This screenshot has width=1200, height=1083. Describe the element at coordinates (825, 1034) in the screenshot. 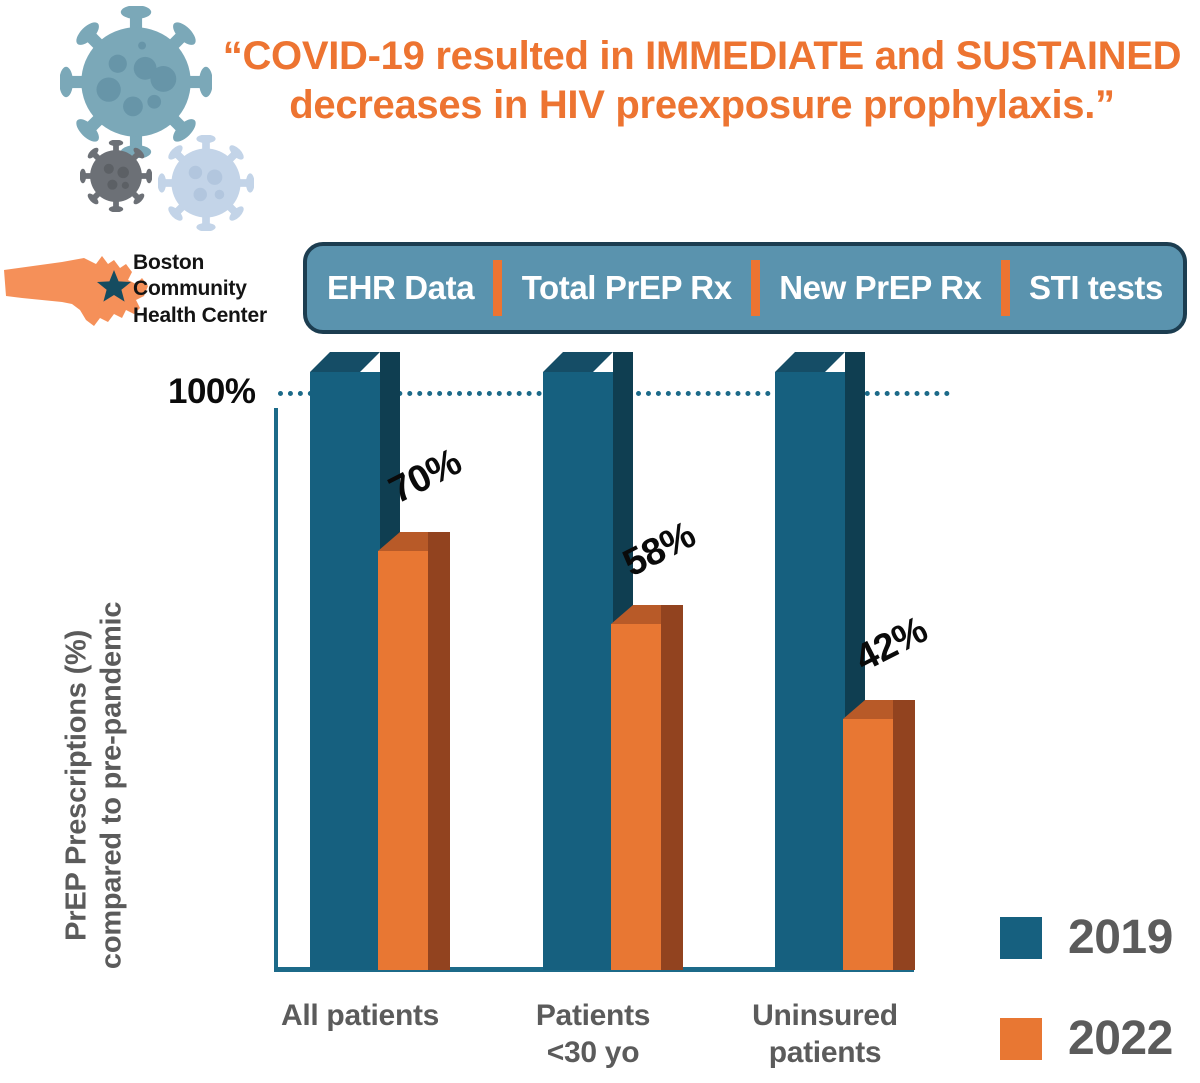

I see `x-tick-label-uninsured-patients: Uninsured patients` at that location.